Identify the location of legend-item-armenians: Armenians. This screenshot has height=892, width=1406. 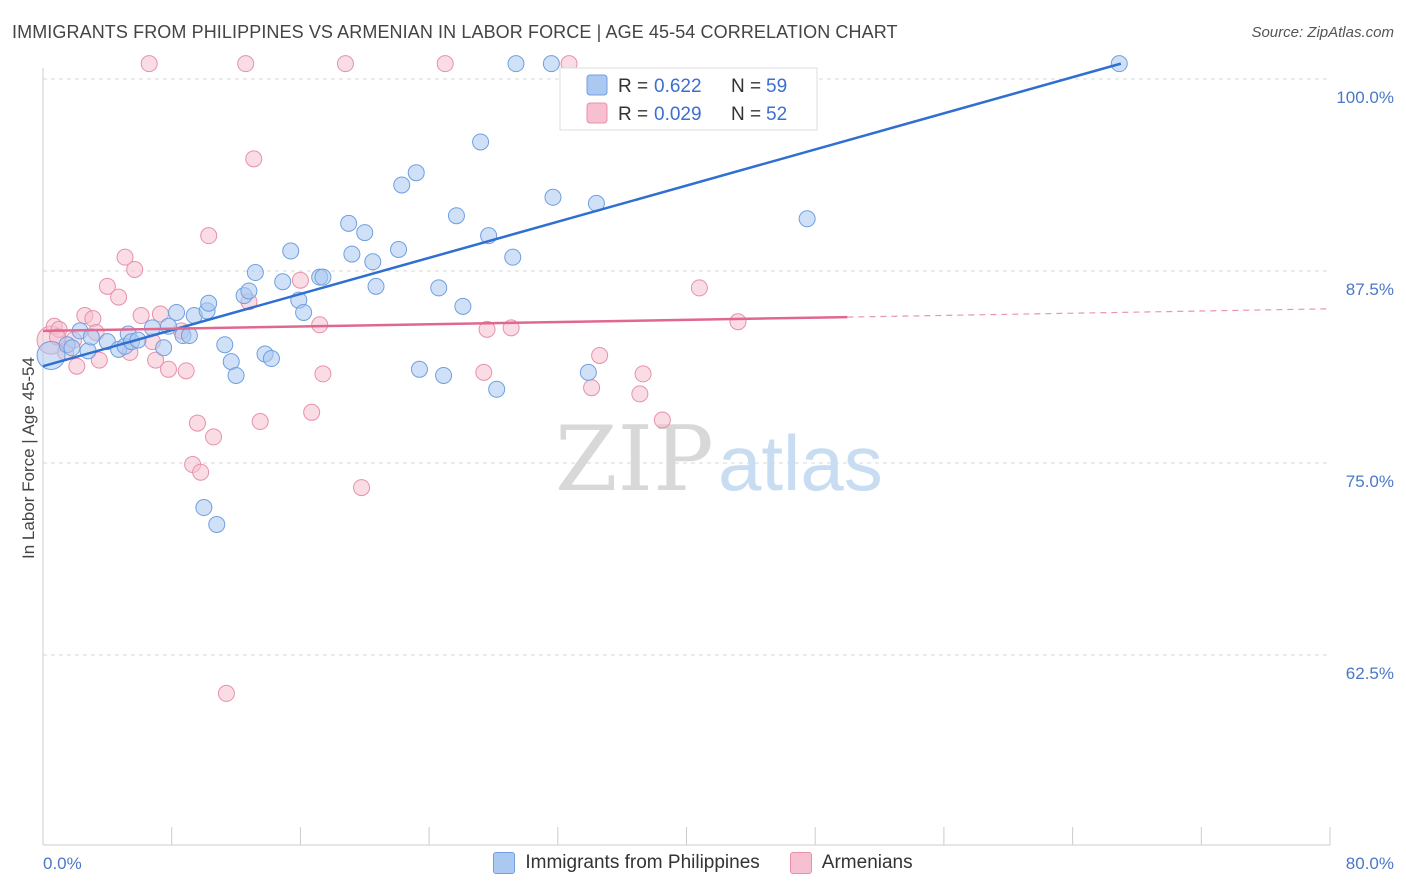
(851, 863).